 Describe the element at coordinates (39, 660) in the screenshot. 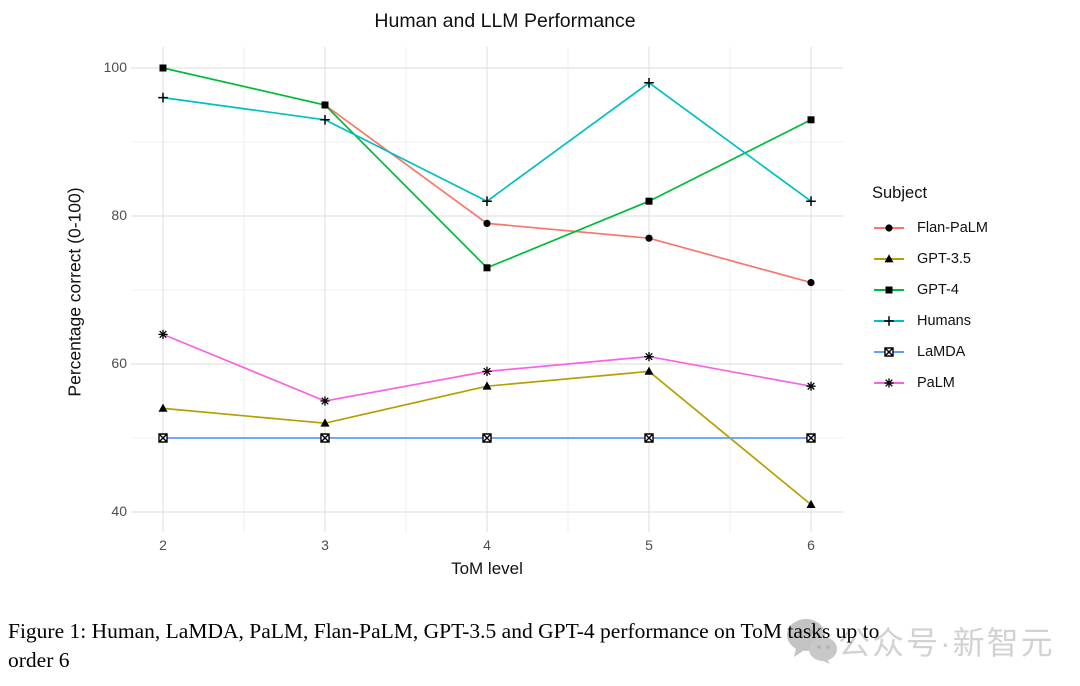

I see `caption-line-2: order 6` at that location.